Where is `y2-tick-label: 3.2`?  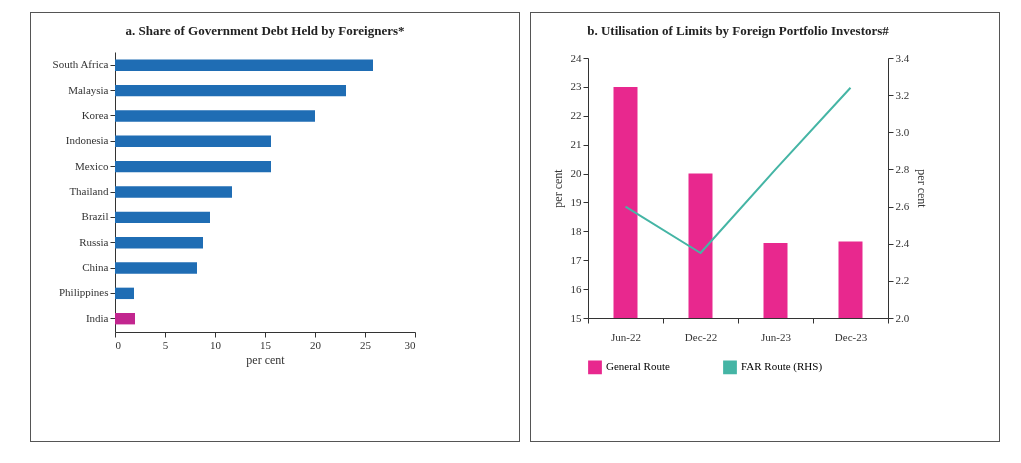 y2-tick-label: 3.2 is located at coordinates (902, 94).